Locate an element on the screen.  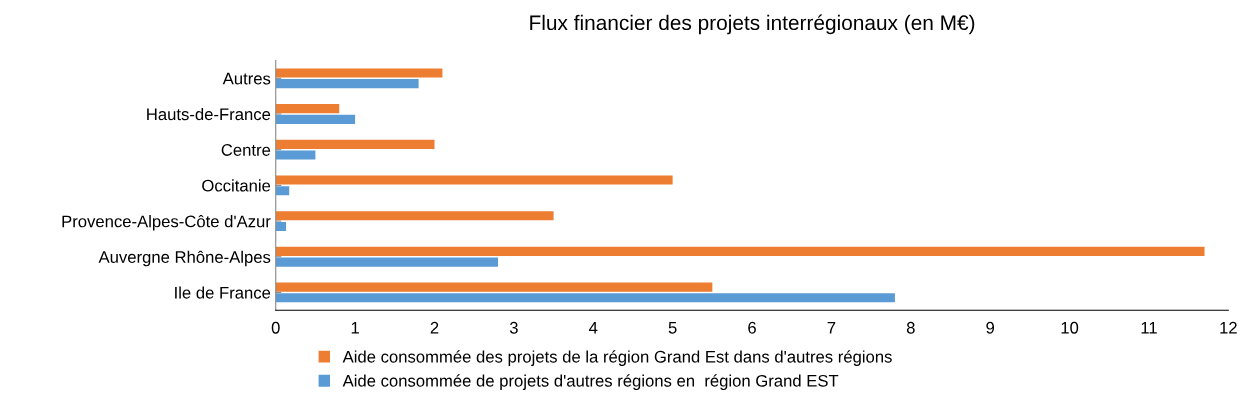
y-tick-label: Autres is located at coordinates (246, 78).